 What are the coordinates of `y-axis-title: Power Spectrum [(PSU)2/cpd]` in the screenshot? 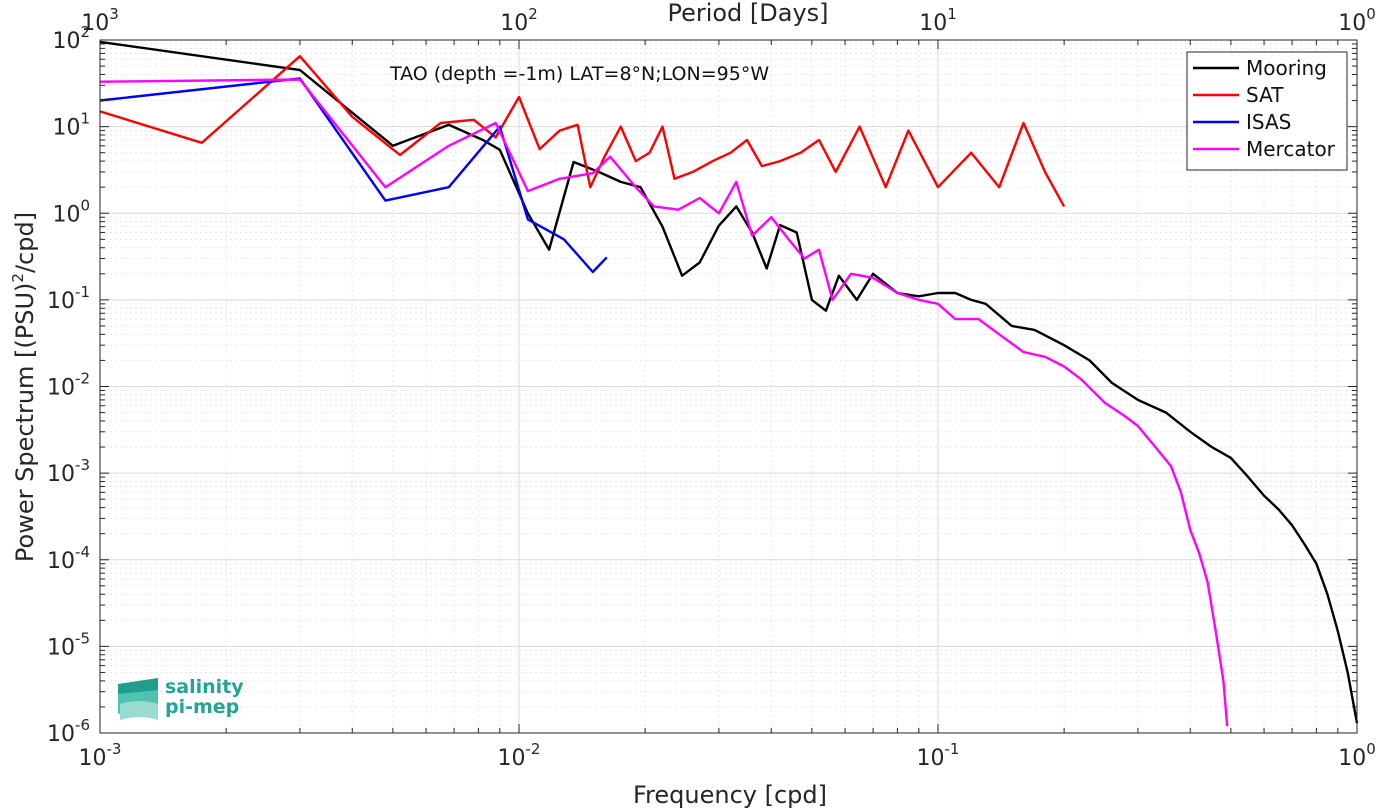 It's located at (24, 387).